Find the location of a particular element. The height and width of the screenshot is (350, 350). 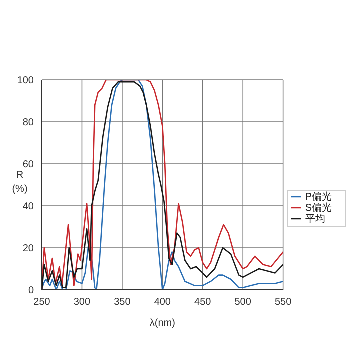

legend-label: 平均 is located at coordinates (315, 219).